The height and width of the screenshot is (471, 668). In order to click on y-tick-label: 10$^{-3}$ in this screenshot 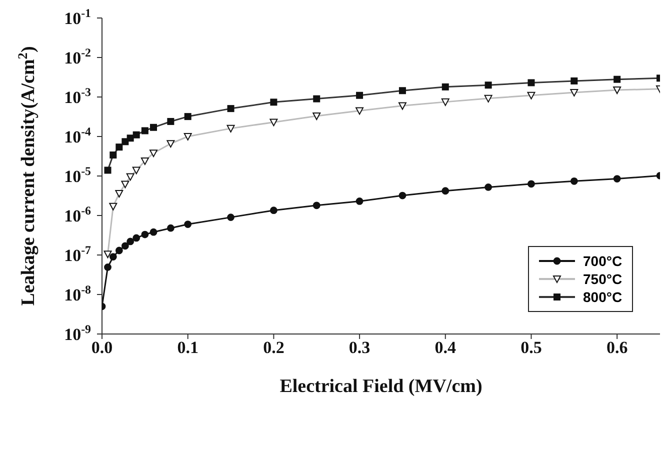, I will do `click(78, 96)`.